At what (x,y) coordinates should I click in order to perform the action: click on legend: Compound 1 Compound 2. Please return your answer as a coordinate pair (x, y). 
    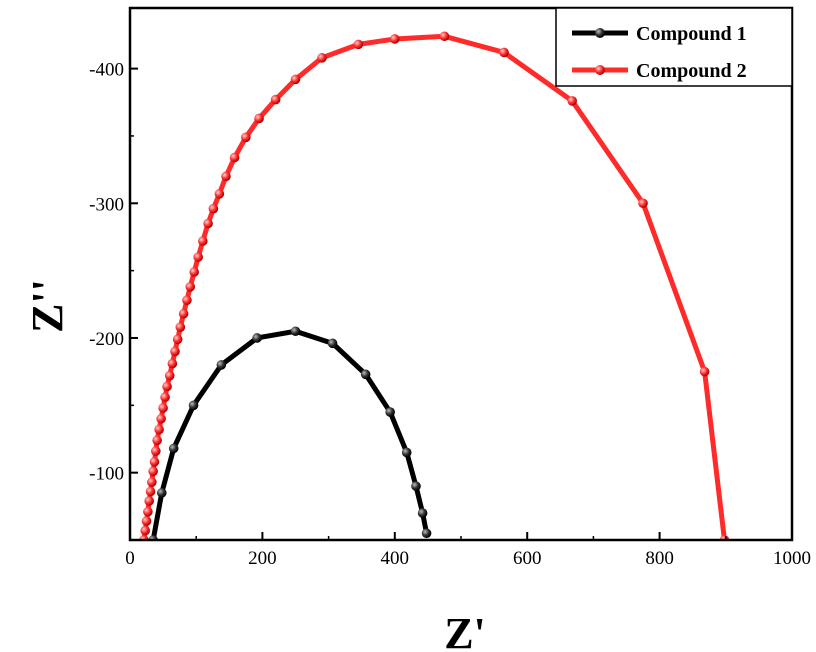
    Looking at the image, I should click on (674, 47).